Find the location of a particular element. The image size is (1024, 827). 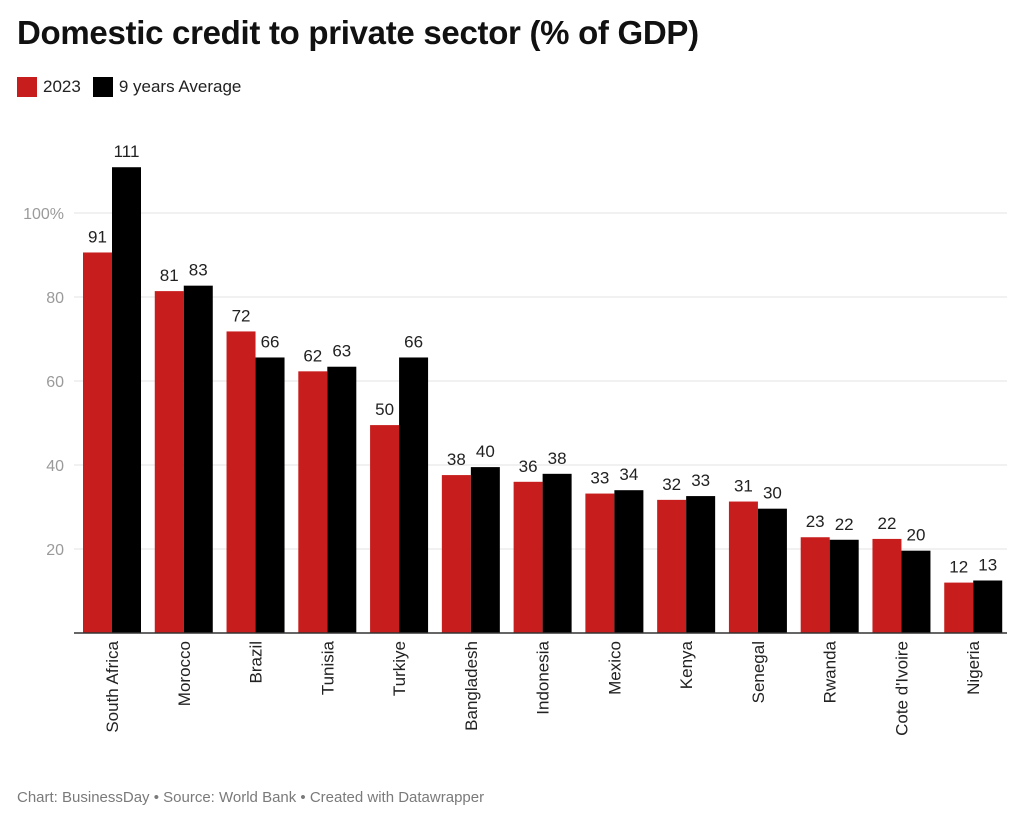

data-label: 83 is located at coordinates (198, 270).